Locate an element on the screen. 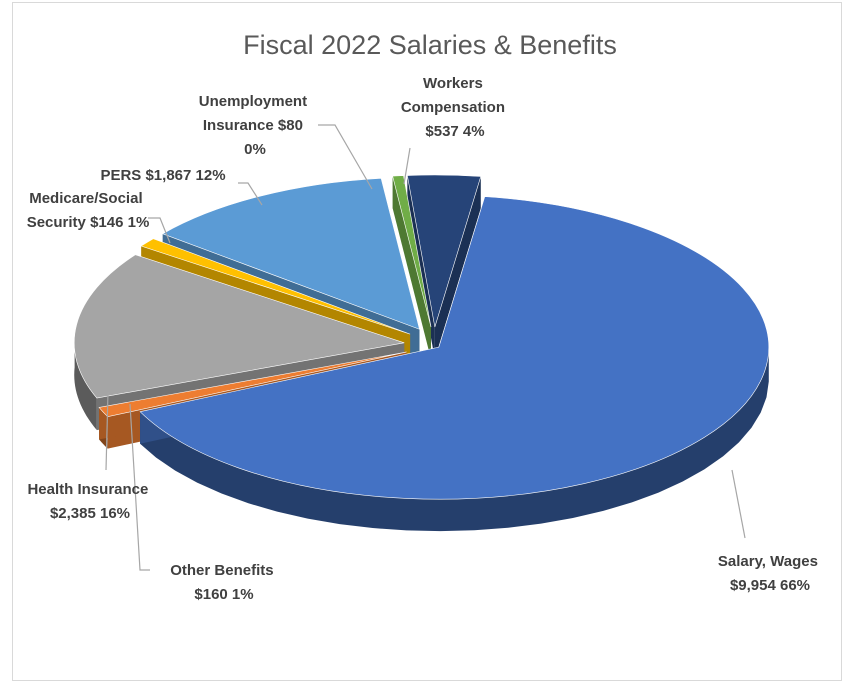 This screenshot has width=848, height=685. leader-line-unemployment is located at coordinates (345, 157).